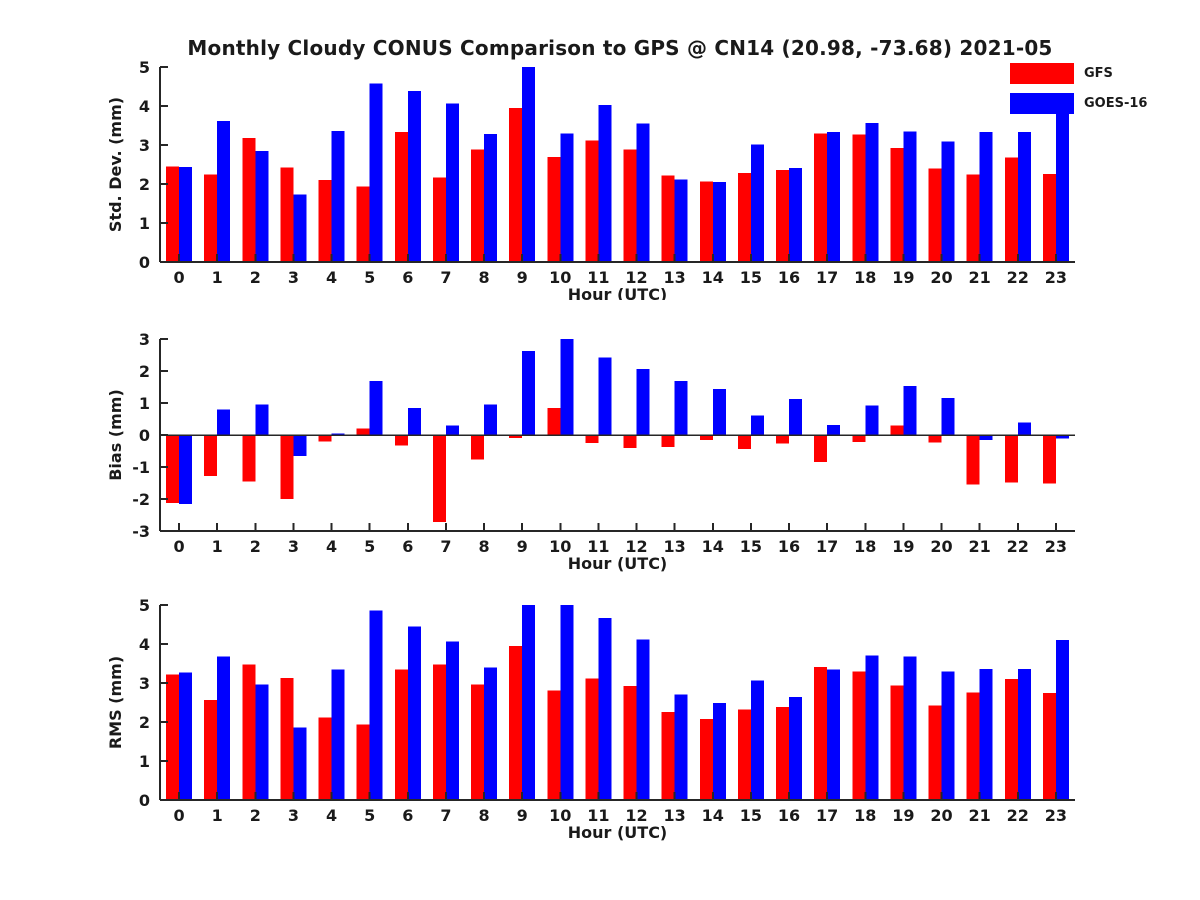 The height and width of the screenshot is (900, 1200). What do you see at coordinates (789, 815) in the screenshot?
I see `x-tick-label: 16` at bounding box center [789, 815].